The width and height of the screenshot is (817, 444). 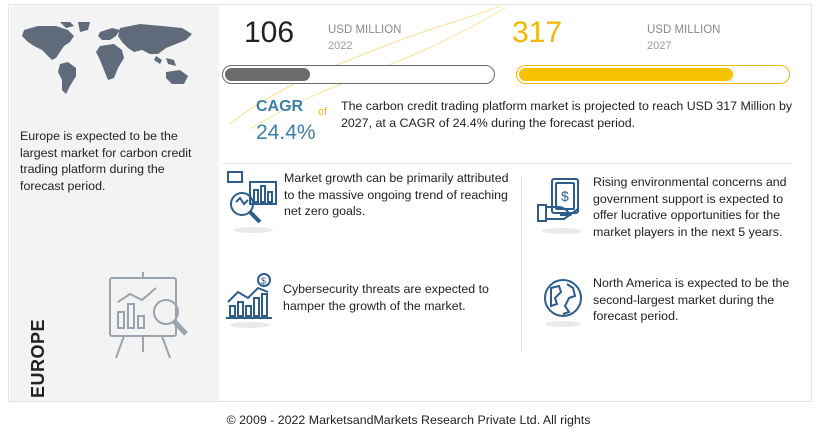 I want to click on year-label-2027: 2027, so click(x=659, y=46).